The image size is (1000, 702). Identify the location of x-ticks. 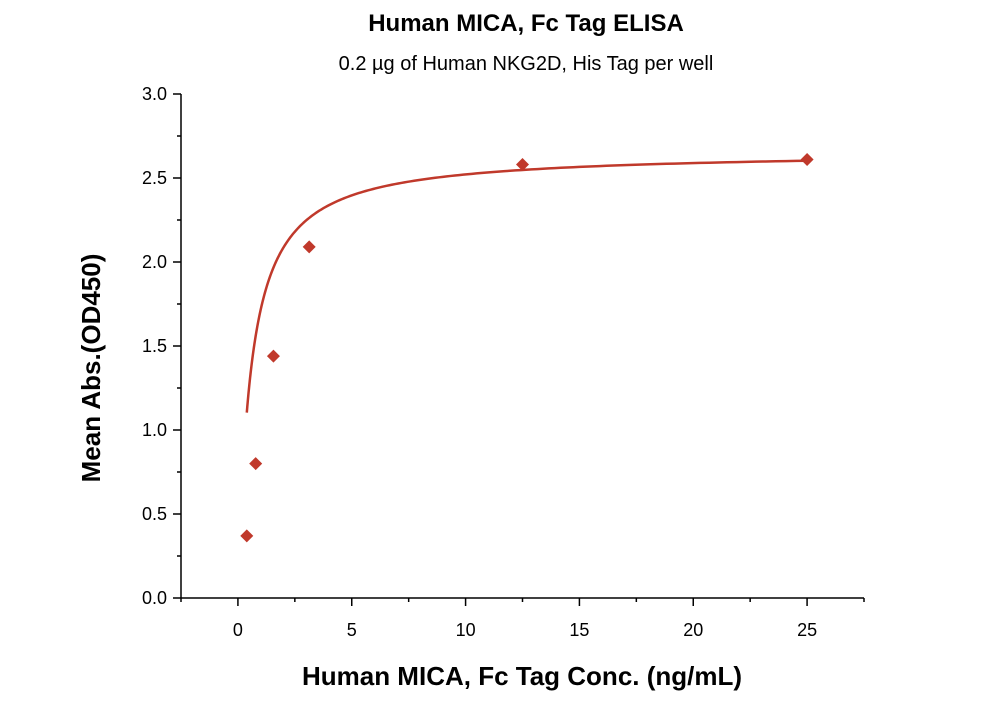
(522, 602).